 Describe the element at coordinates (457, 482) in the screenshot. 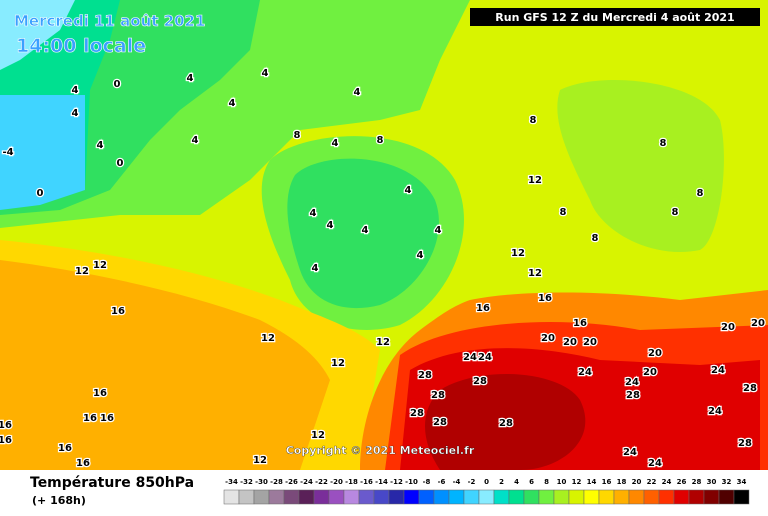

I see `legend-value: -4` at that location.